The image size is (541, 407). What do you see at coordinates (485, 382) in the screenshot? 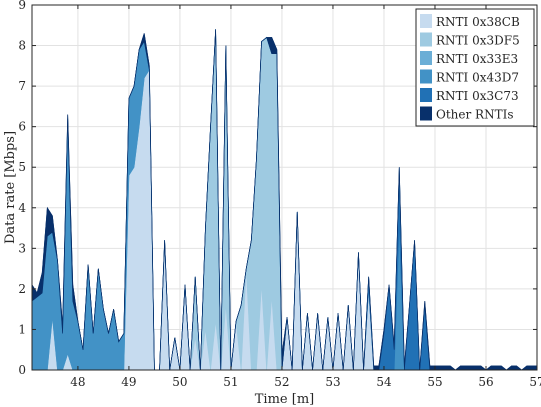
I see `x-tick-label: 56` at bounding box center [485, 382].